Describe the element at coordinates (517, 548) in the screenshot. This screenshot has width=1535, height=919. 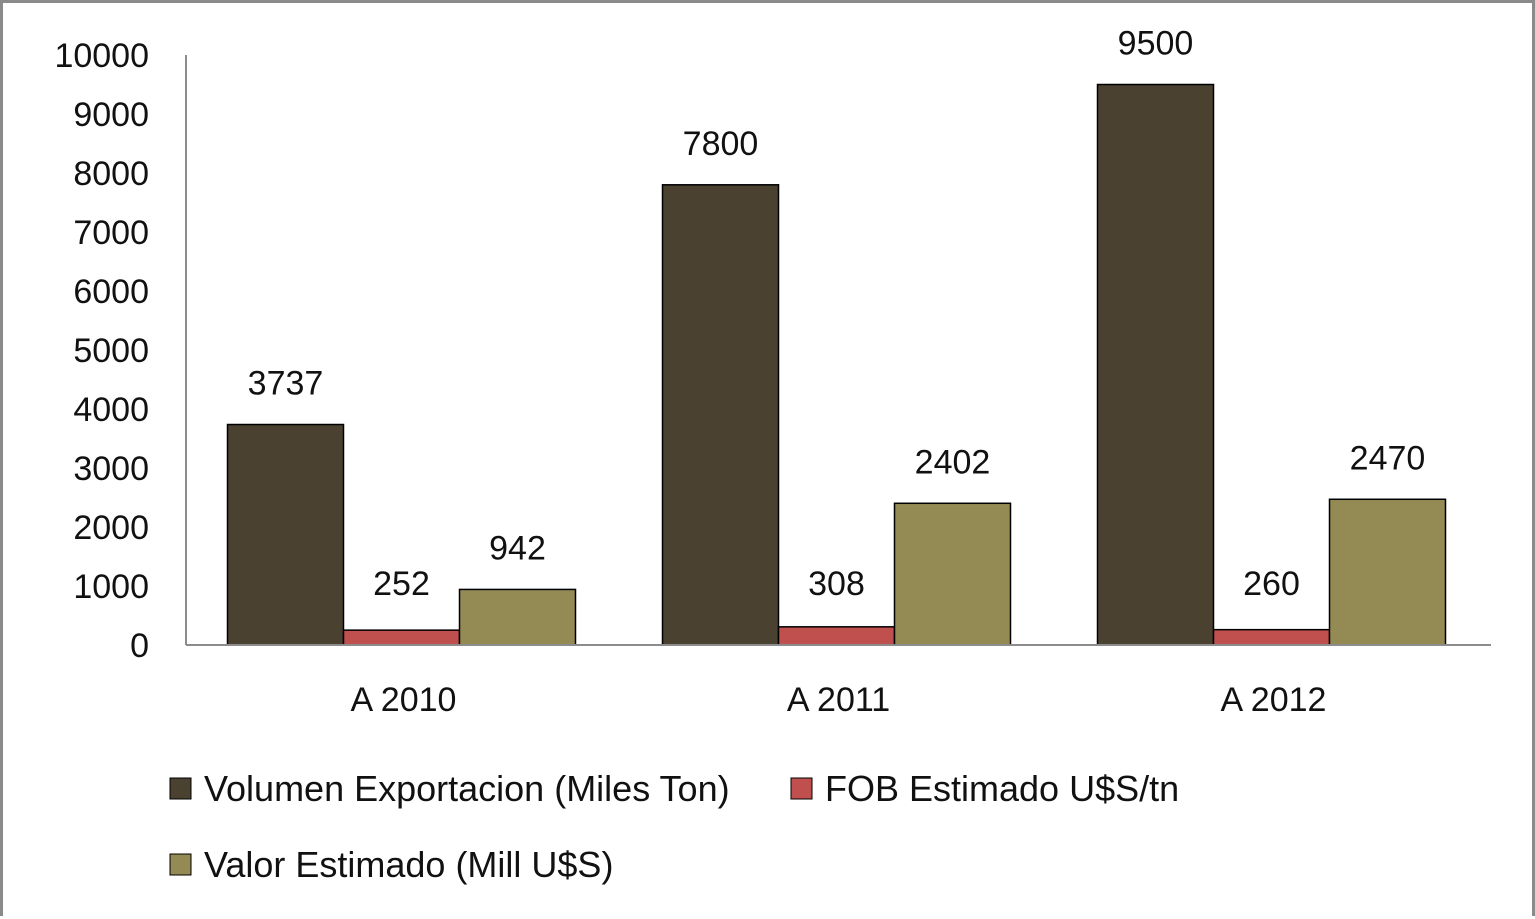
I see `data-label: 942` at that location.